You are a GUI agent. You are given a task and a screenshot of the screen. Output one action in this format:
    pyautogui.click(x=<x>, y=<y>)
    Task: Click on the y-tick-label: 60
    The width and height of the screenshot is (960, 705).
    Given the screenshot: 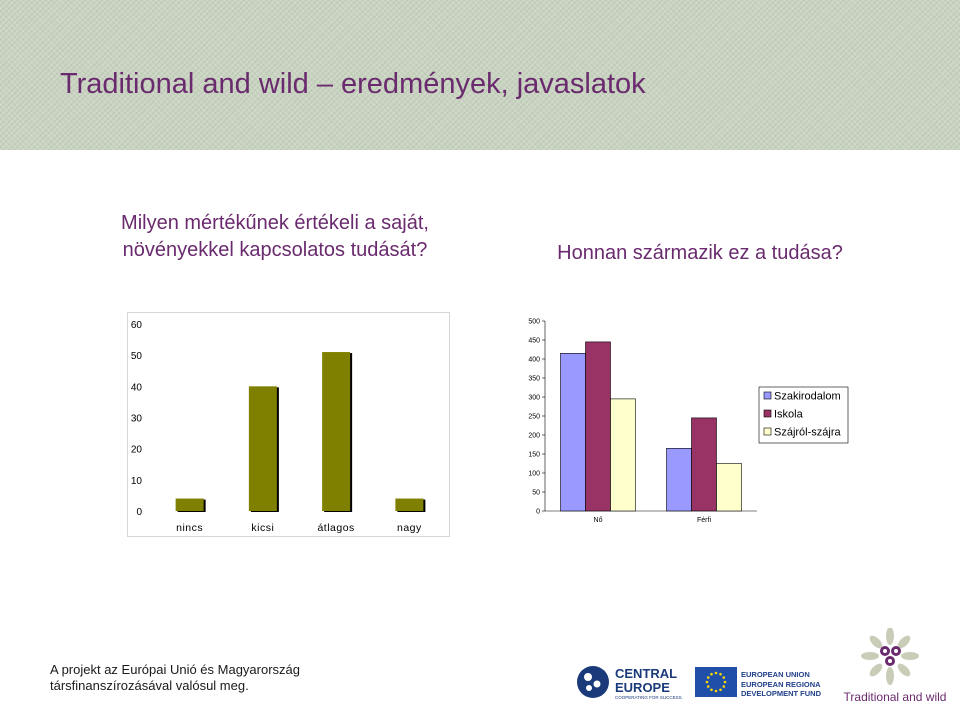 What is the action you would take?
    pyautogui.click(x=137, y=325)
    